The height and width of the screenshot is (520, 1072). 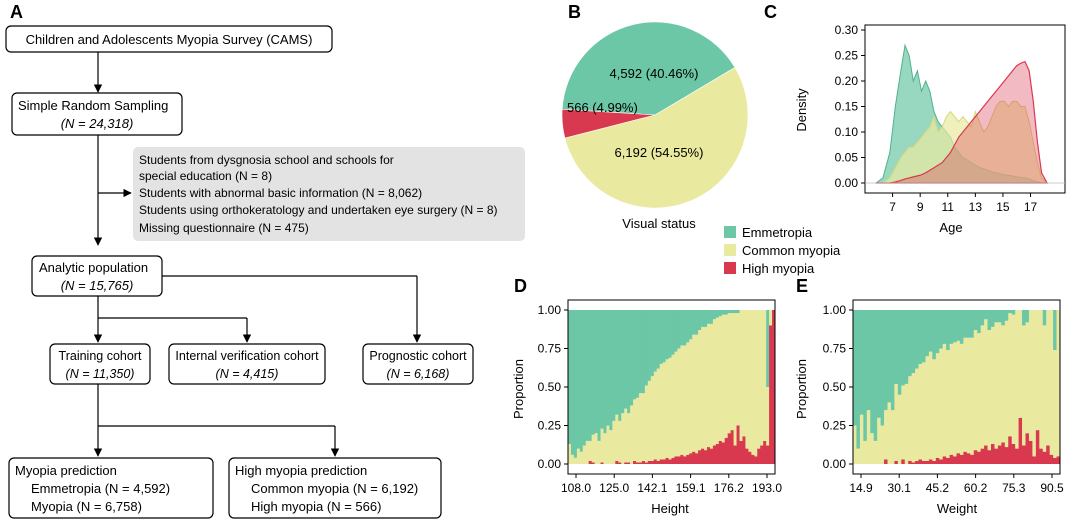 I want to click on panel-label-e: E, so click(x=802, y=286).